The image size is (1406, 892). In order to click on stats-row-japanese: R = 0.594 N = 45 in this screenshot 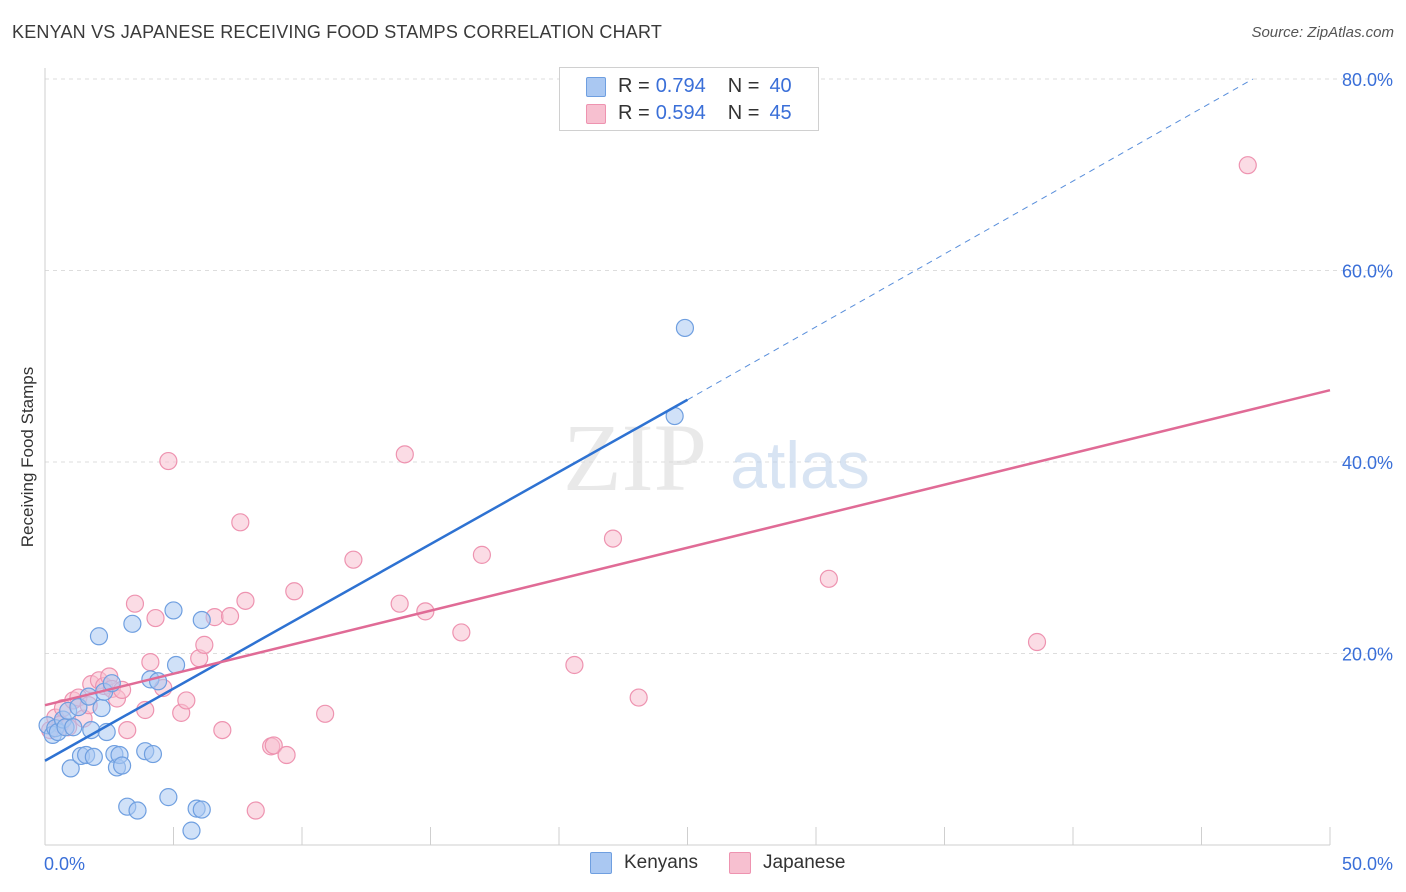, I will do `click(689, 113)`.